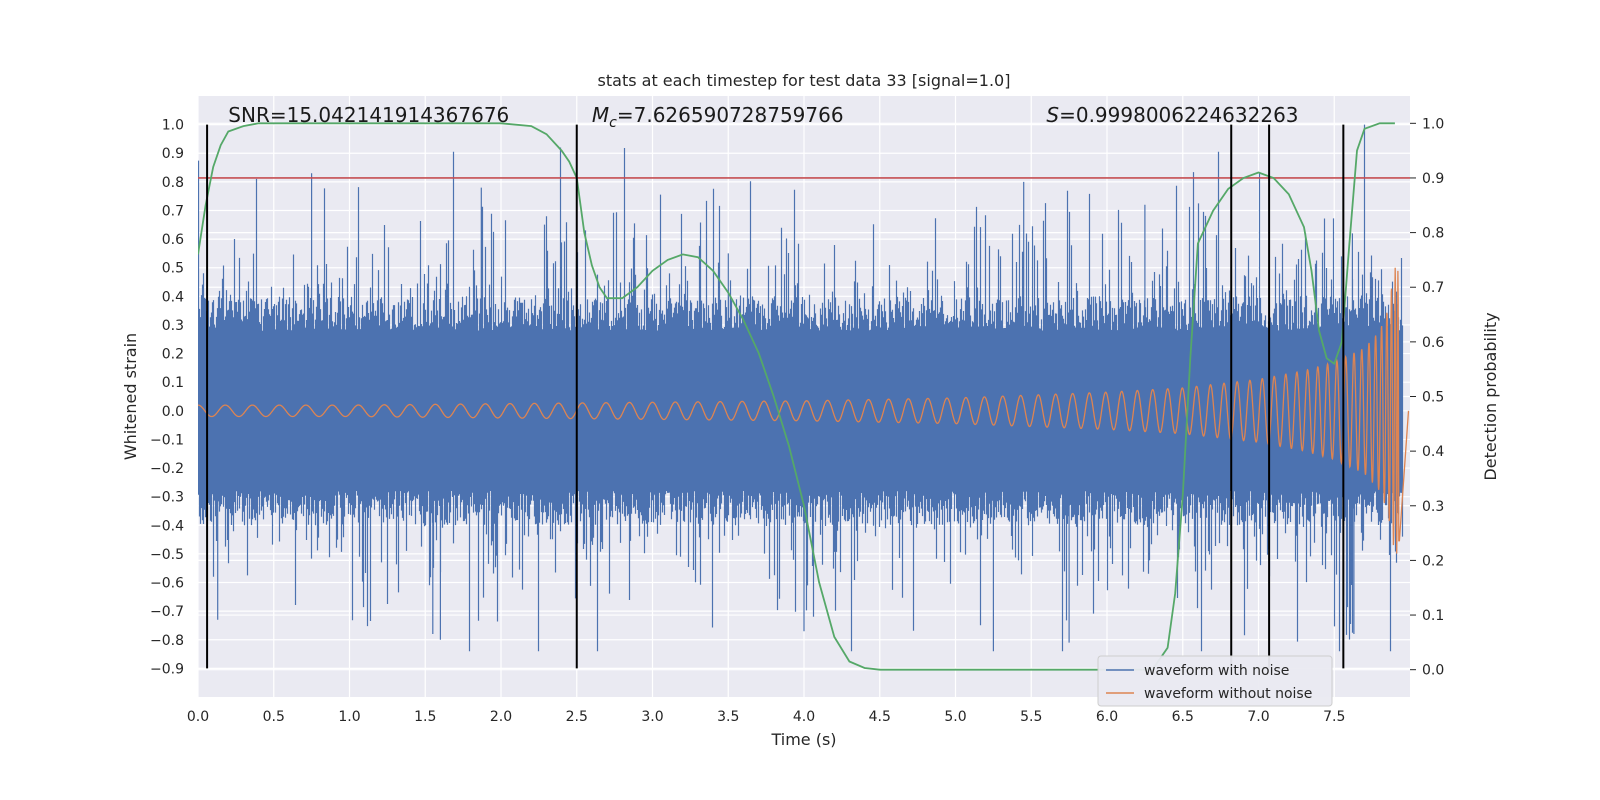 This screenshot has height=800, width=1600. What do you see at coordinates (167, 498) in the screenshot?
I see `y-tick-label: −0.3` at bounding box center [167, 498].